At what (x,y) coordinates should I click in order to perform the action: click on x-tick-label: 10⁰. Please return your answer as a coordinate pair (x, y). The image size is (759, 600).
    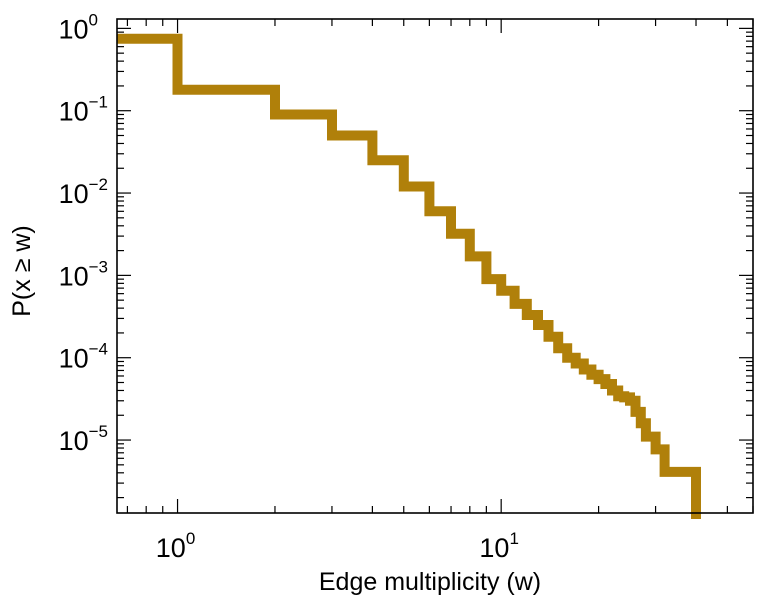
    Looking at the image, I should click on (176, 546).